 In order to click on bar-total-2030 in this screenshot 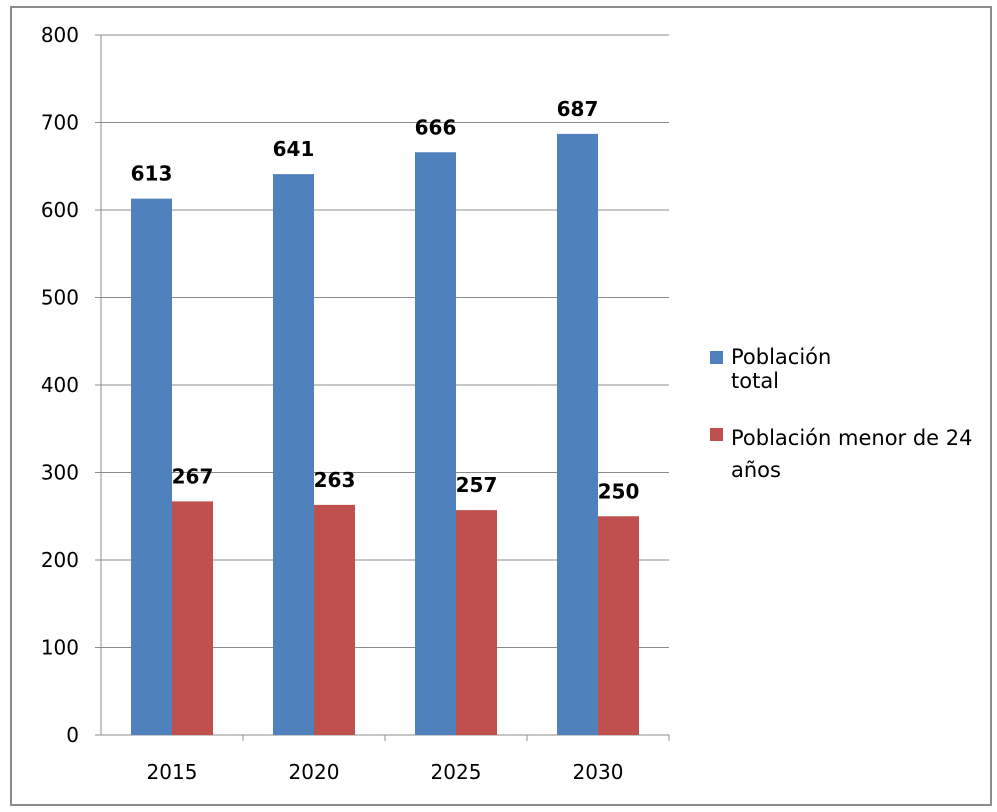, I will do `click(577, 434)`.